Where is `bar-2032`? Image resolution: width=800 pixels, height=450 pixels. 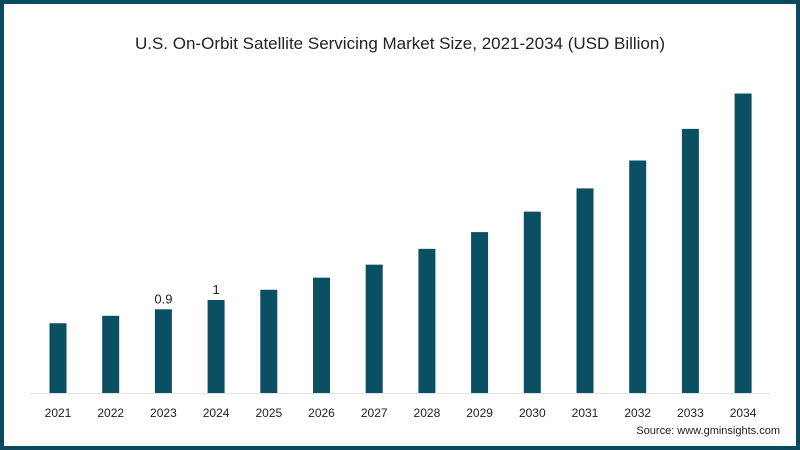
bar-2032 is located at coordinates (638, 276).